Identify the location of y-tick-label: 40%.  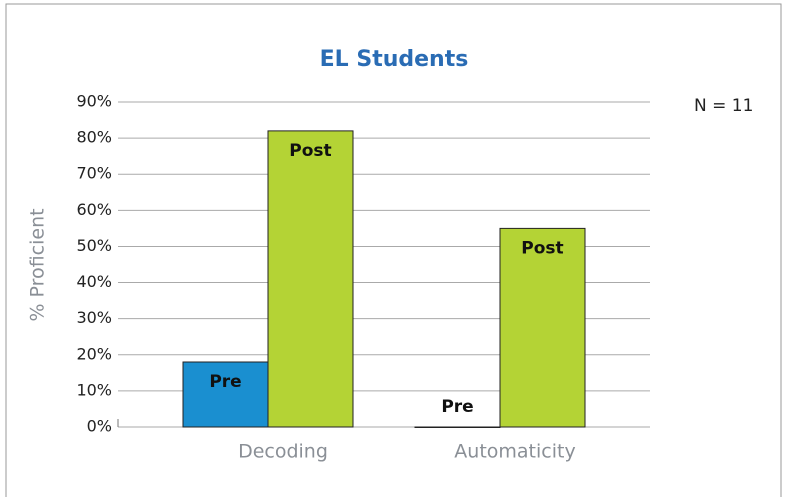
(94, 281).